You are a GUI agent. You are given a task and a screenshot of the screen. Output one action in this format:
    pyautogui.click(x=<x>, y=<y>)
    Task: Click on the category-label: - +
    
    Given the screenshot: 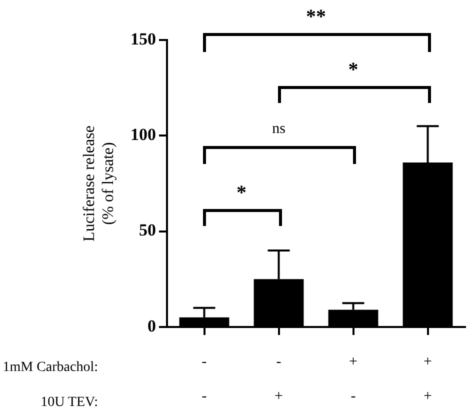 What is the action you would take?
    pyautogui.click(x=278, y=379)
    